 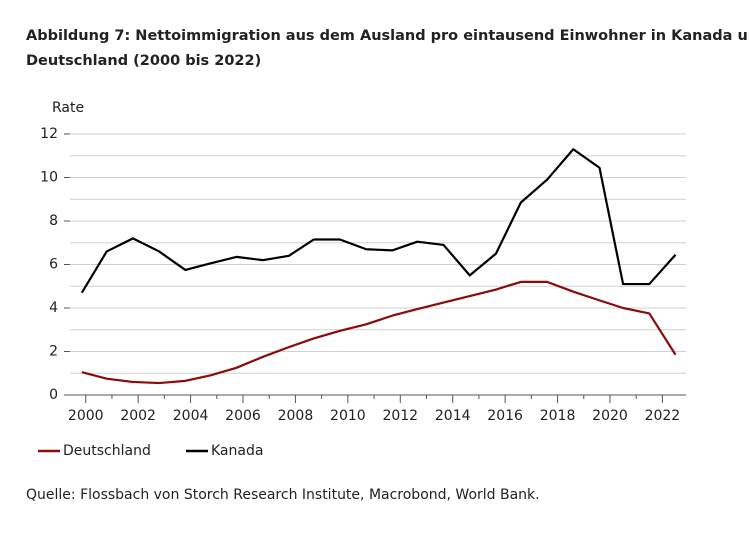 What do you see at coordinates (53, 395) in the screenshot?
I see `y-tick-label: 0` at bounding box center [53, 395].